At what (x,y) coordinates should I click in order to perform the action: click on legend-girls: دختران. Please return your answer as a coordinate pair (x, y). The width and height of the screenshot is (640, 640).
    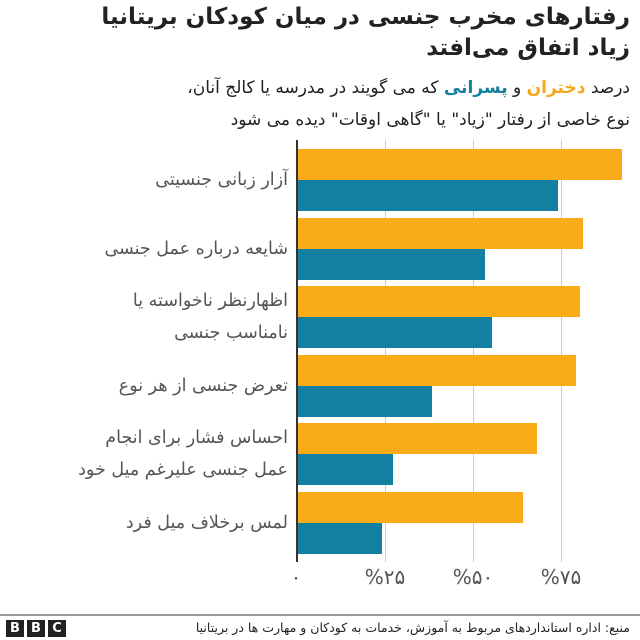
    Looking at the image, I should click on (556, 88).